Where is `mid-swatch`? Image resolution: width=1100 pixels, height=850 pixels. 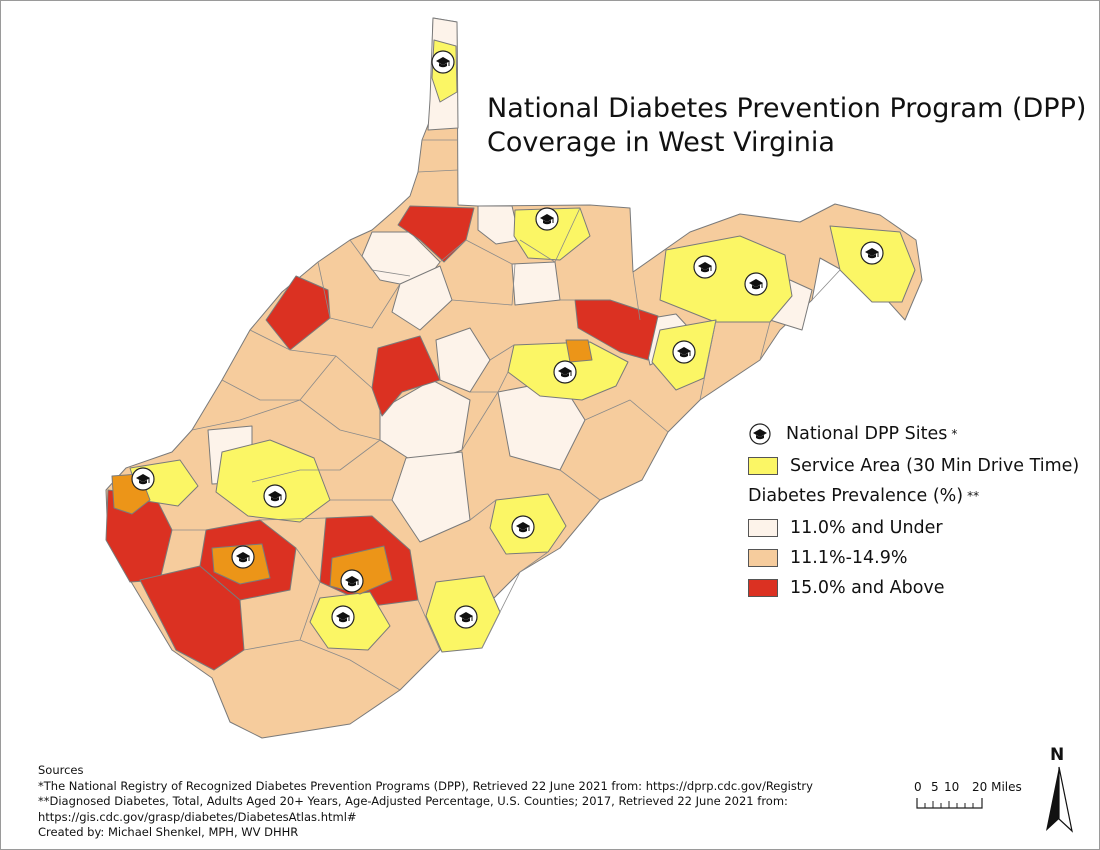 mid-swatch is located at coordinates (763, 558).